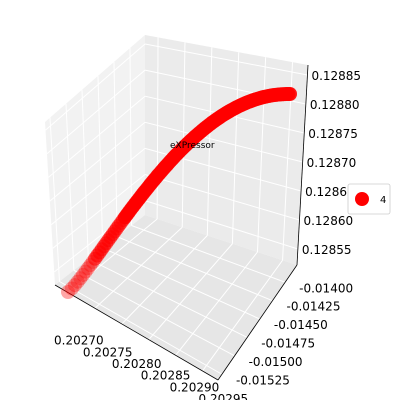 This screenshot has width=400, height=400. I want to click on y-tick-label: -0.01475, so click(288, 343).